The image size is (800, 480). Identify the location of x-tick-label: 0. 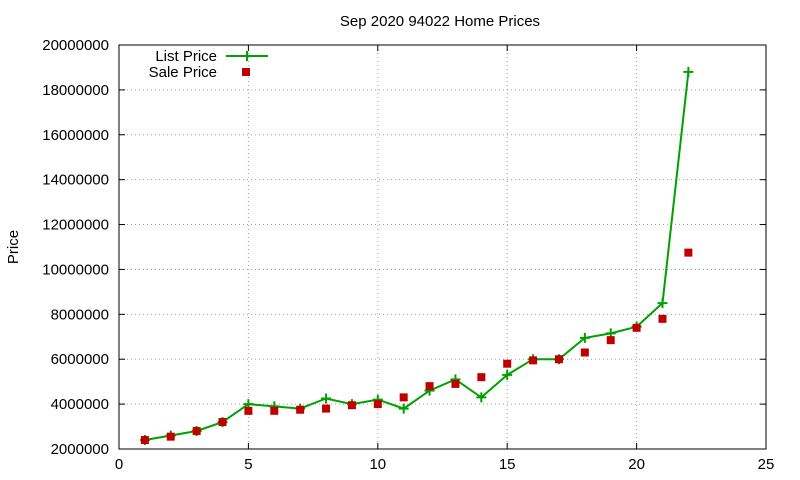
(119, 464).